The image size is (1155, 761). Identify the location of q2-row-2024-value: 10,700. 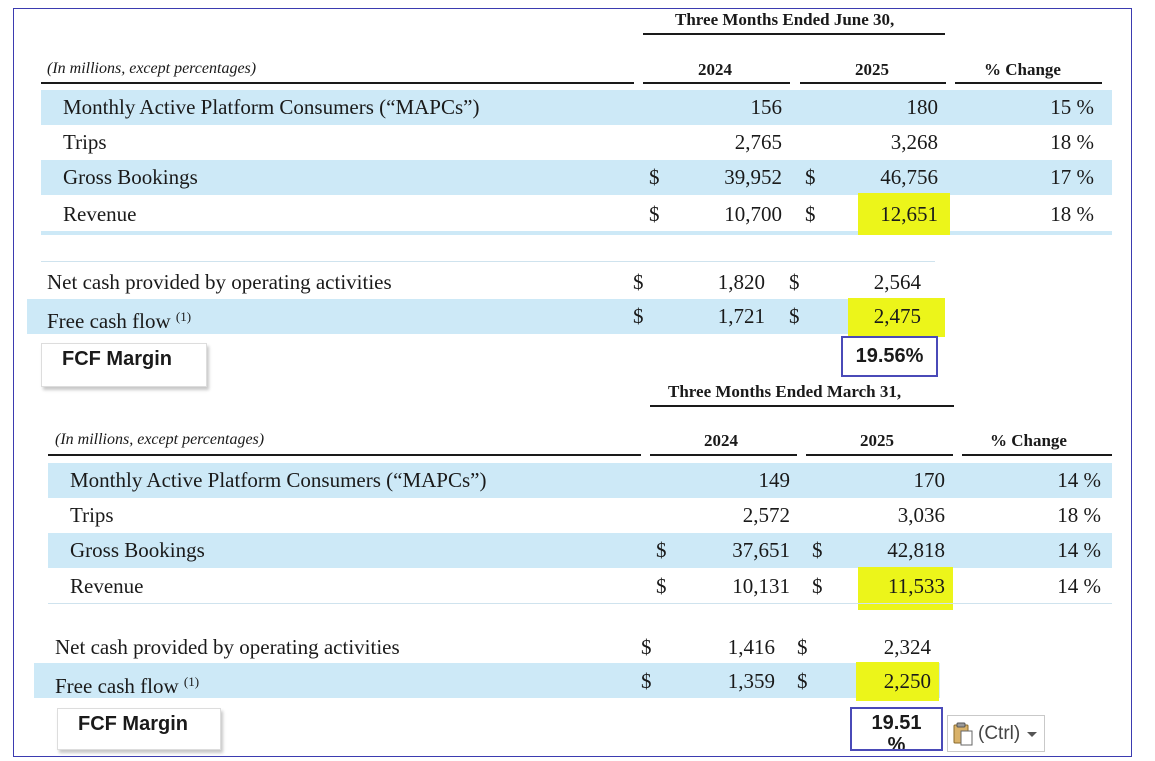
(753, 214).